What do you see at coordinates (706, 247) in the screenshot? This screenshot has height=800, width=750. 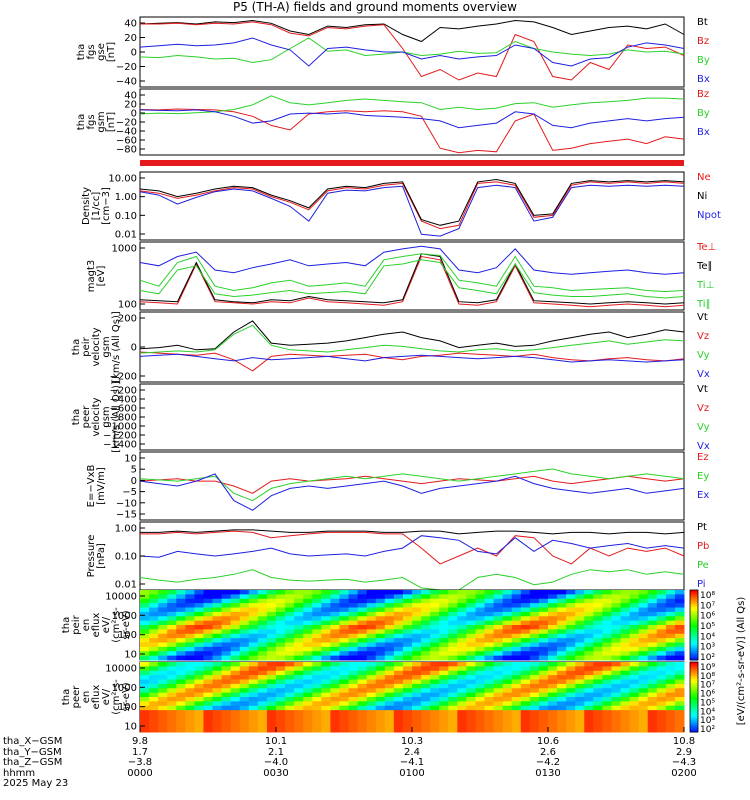 I see `legend-Te⊥: Te⊥` at bounding box center [706, 247].